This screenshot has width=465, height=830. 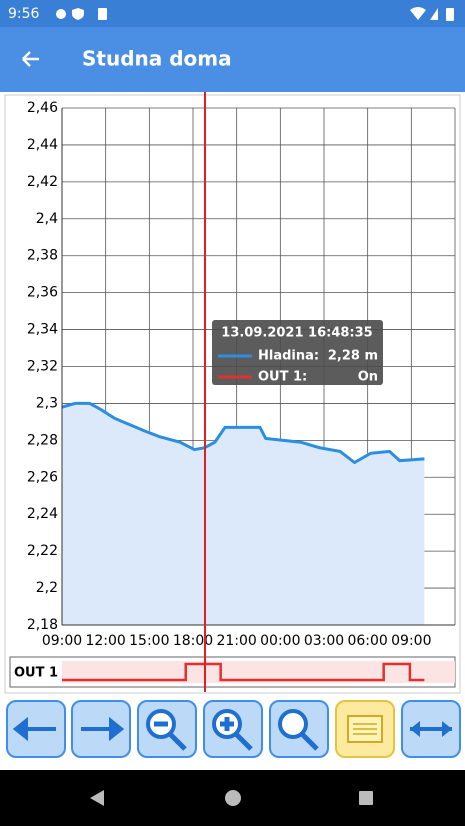 What do you see at coordinates (47, 403) in the screenshot?
I see `y-tick-label: 2,3` at bounding box center [47, 403].